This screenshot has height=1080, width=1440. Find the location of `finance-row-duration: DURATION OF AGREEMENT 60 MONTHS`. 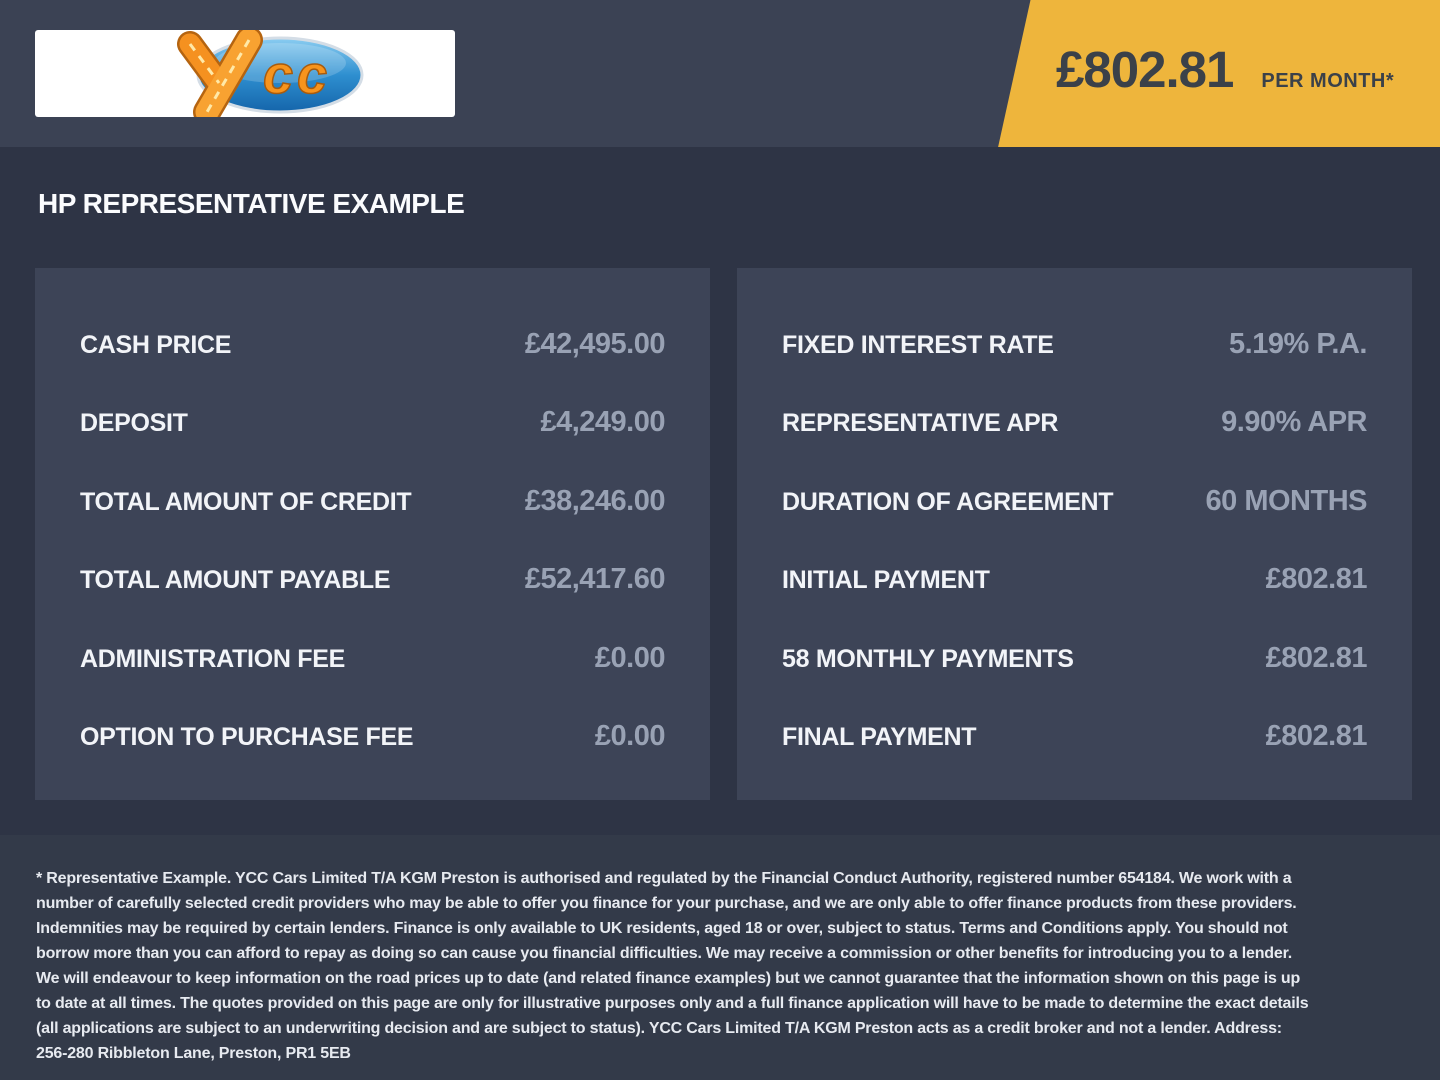

finance-row-duration: DURATION OF AGREEMENT 60 MONTHS is located at coordinates (1075, 501).